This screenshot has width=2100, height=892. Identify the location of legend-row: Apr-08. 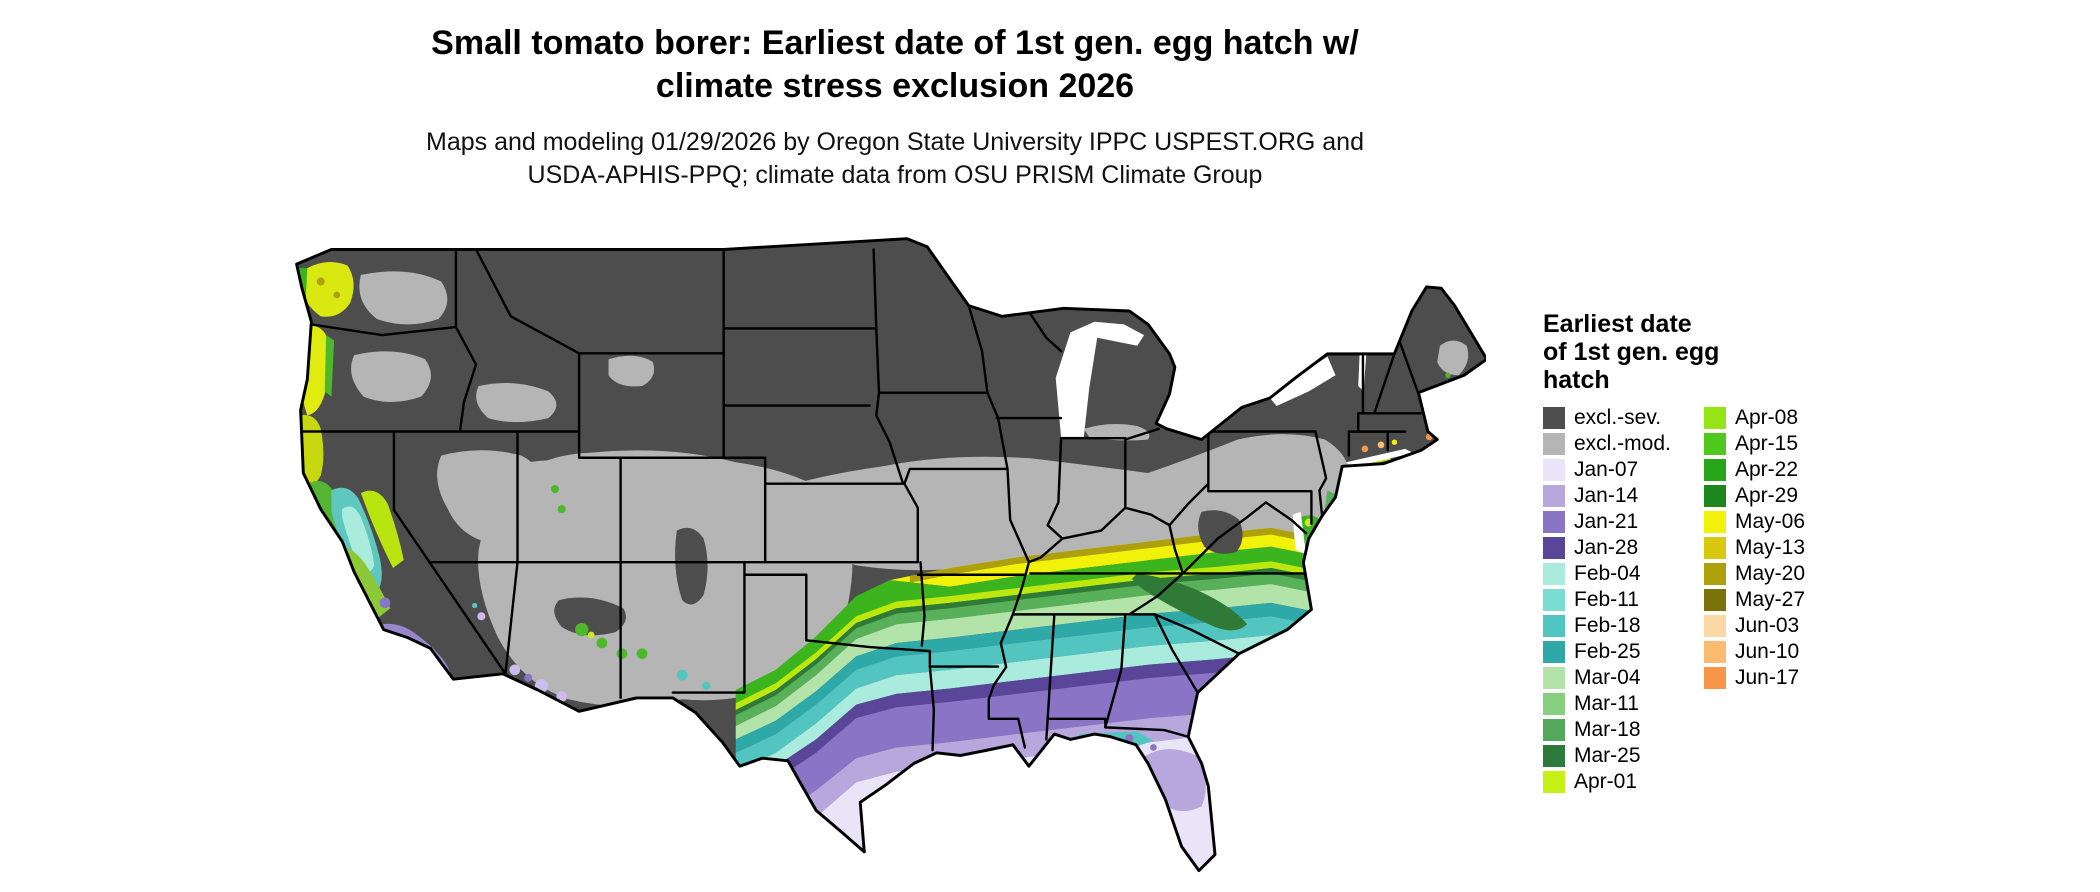
(1754, 418).